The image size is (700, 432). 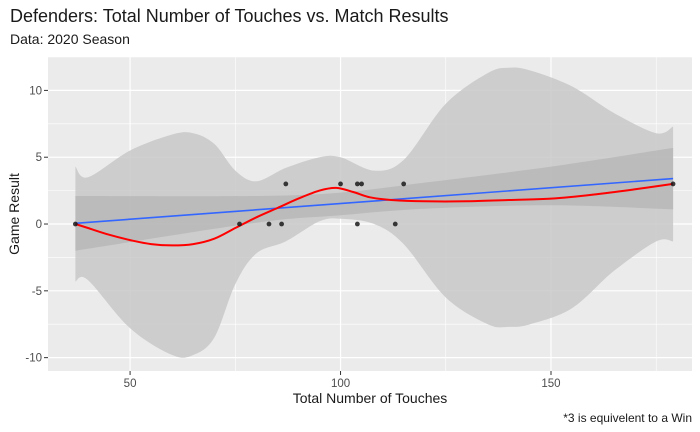 I want to click on loess-fit-line, so click(x=374, y=214).